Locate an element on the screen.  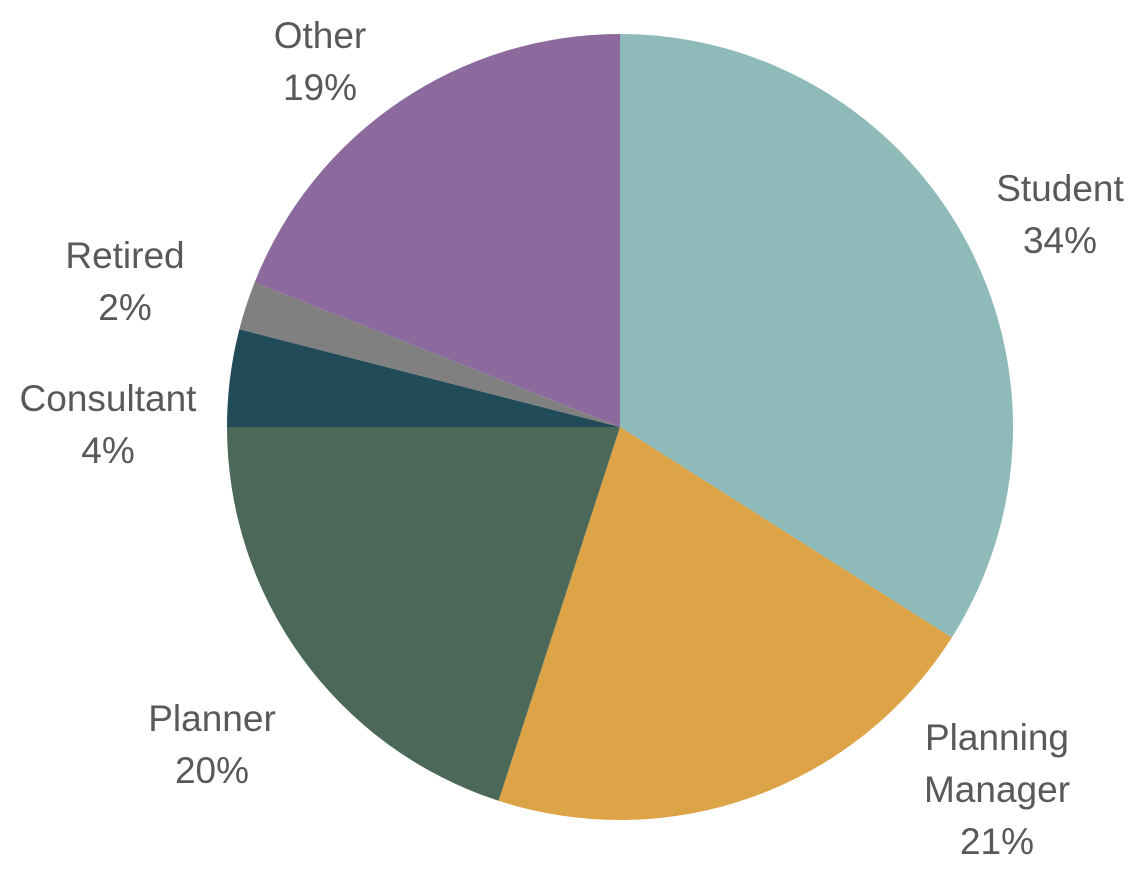
value-label: 21% is located at coordinates (997, 841).